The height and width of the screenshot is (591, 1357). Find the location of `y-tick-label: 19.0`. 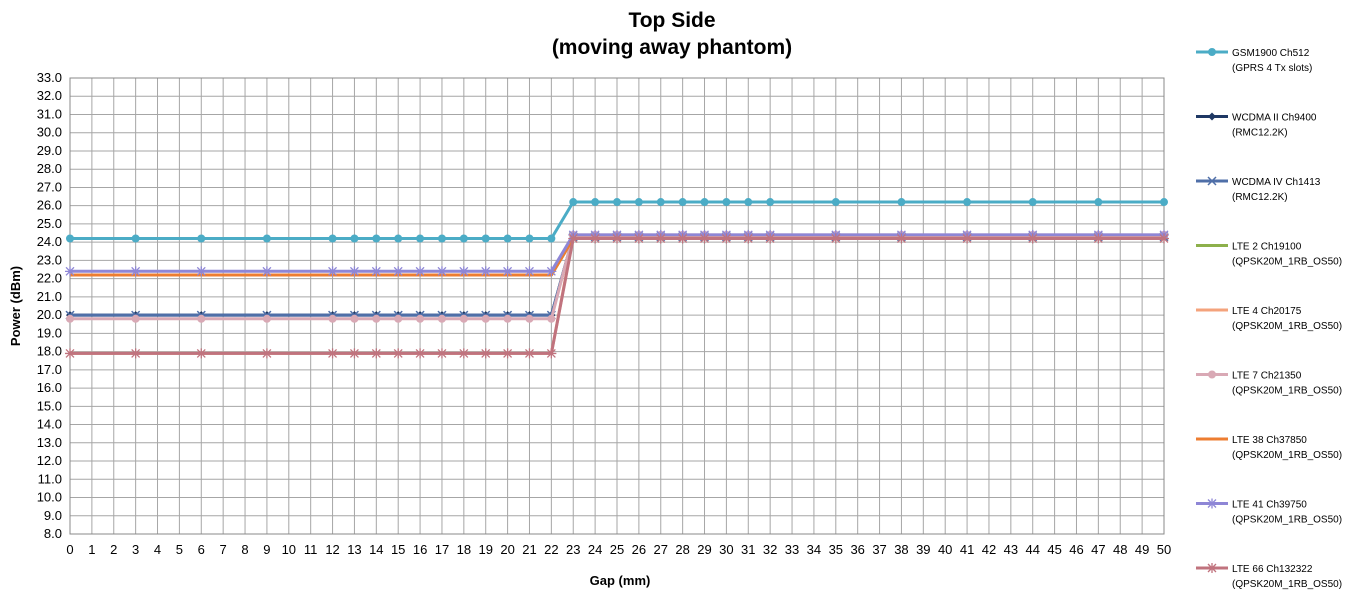

y-tick-label: 19.0 is located at coordinates (49, 332).